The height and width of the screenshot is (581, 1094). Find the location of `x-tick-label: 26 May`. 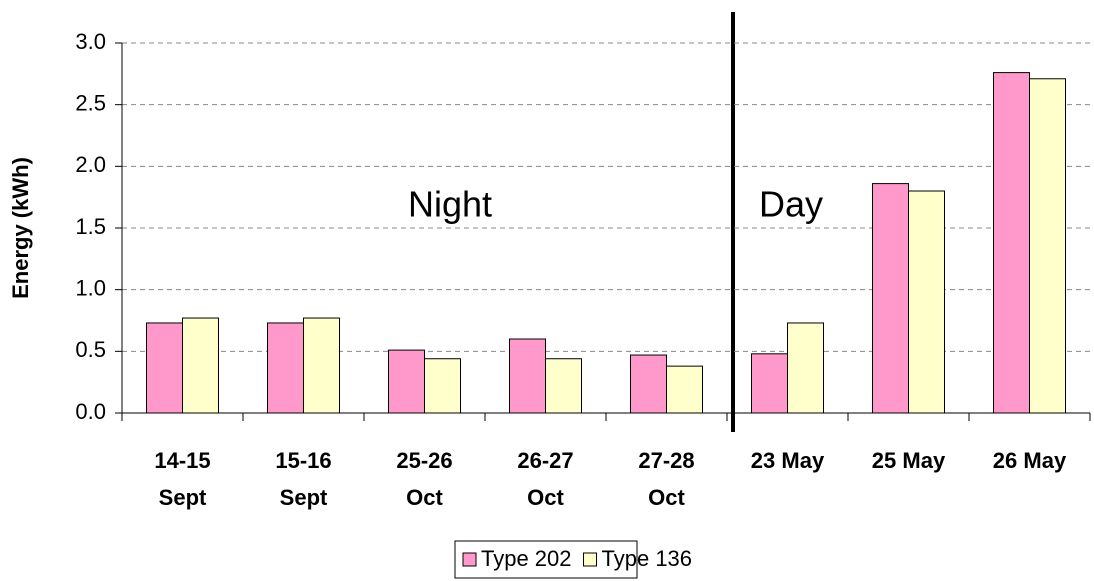

x-tick-label: 26 May is located at coordinates (1030, 460).